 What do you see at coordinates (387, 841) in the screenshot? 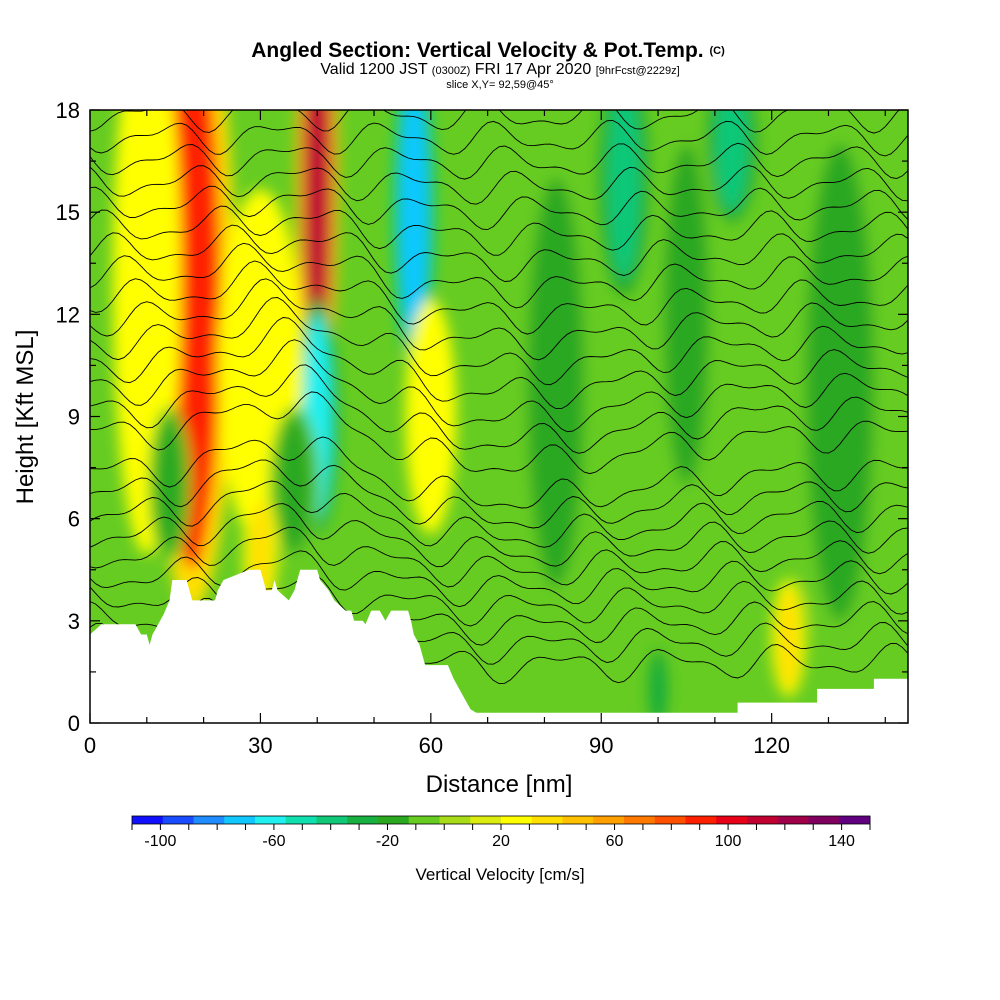
I see `colorbar-tick-label: -20` at bounding box center [387, 841].